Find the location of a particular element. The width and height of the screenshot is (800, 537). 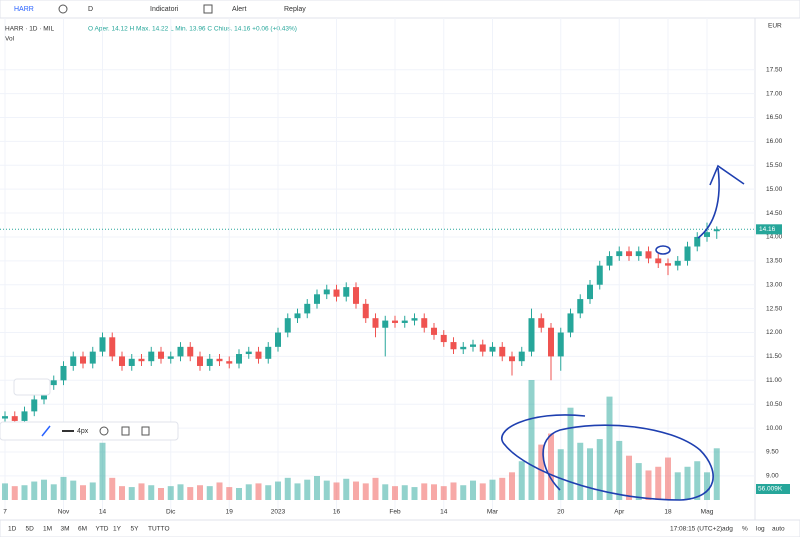

y-tick-label: 12.00 is located at coordinates (774, 332).